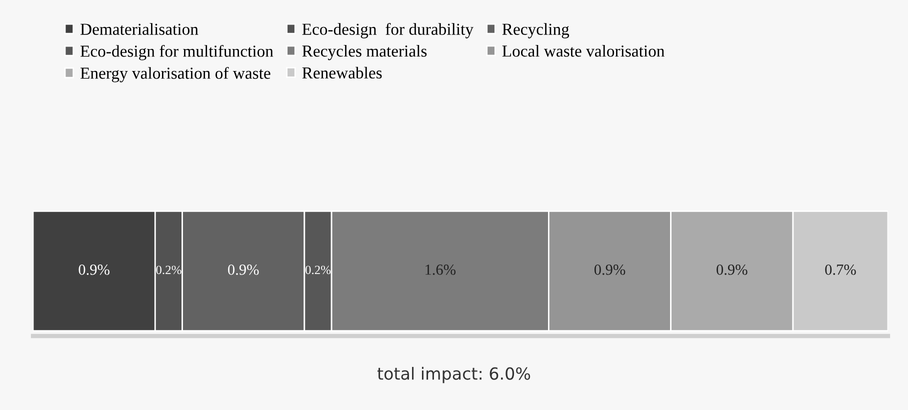 The width and height of the screenshot is (908, 410). I want to click on legend-label: Recycling, so click(536, 30).